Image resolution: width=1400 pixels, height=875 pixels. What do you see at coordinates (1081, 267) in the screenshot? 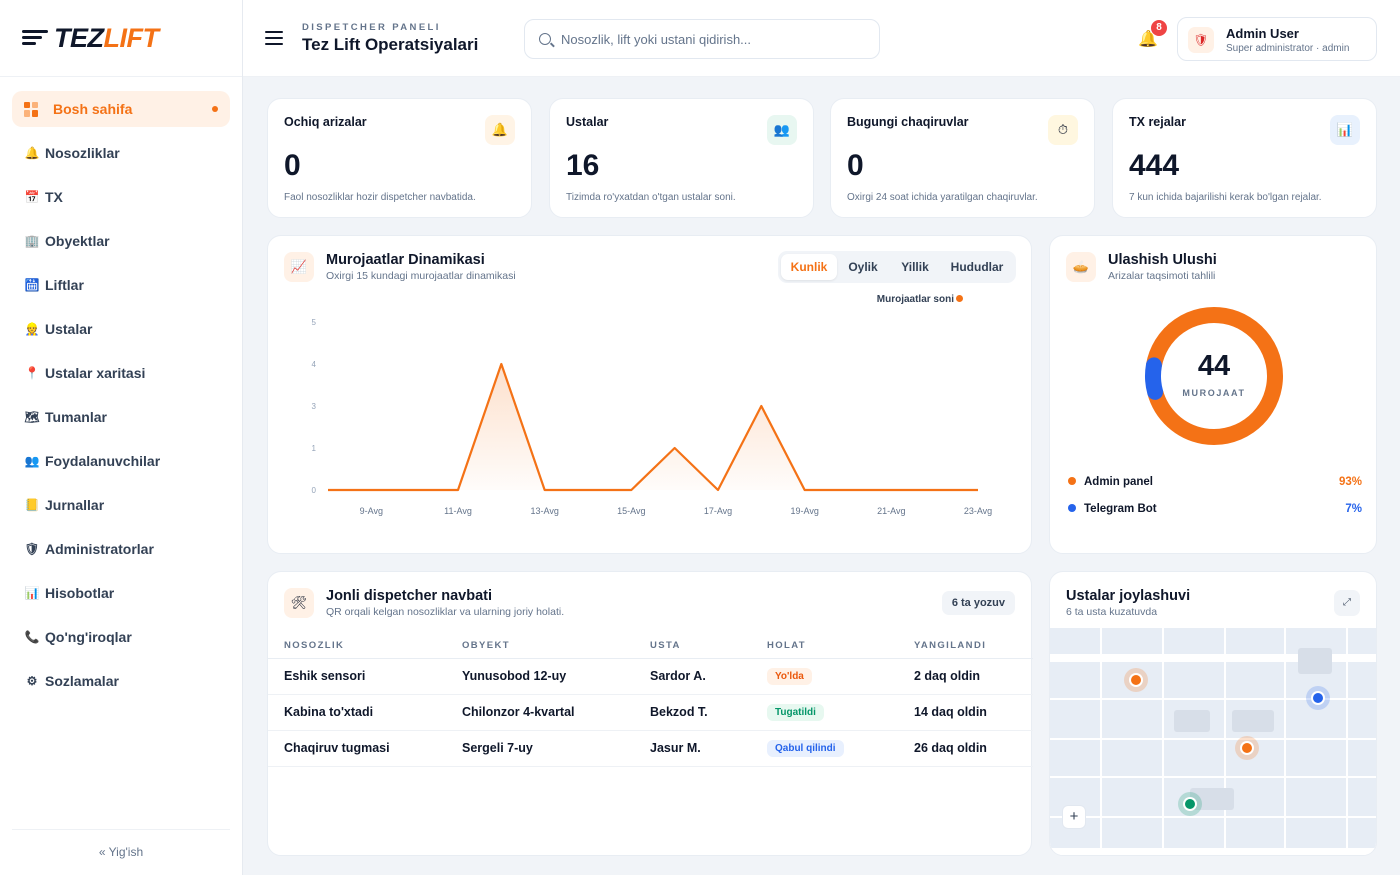
I see `pie-chart-icon: 🥧` at bounding box center [1081, 267].